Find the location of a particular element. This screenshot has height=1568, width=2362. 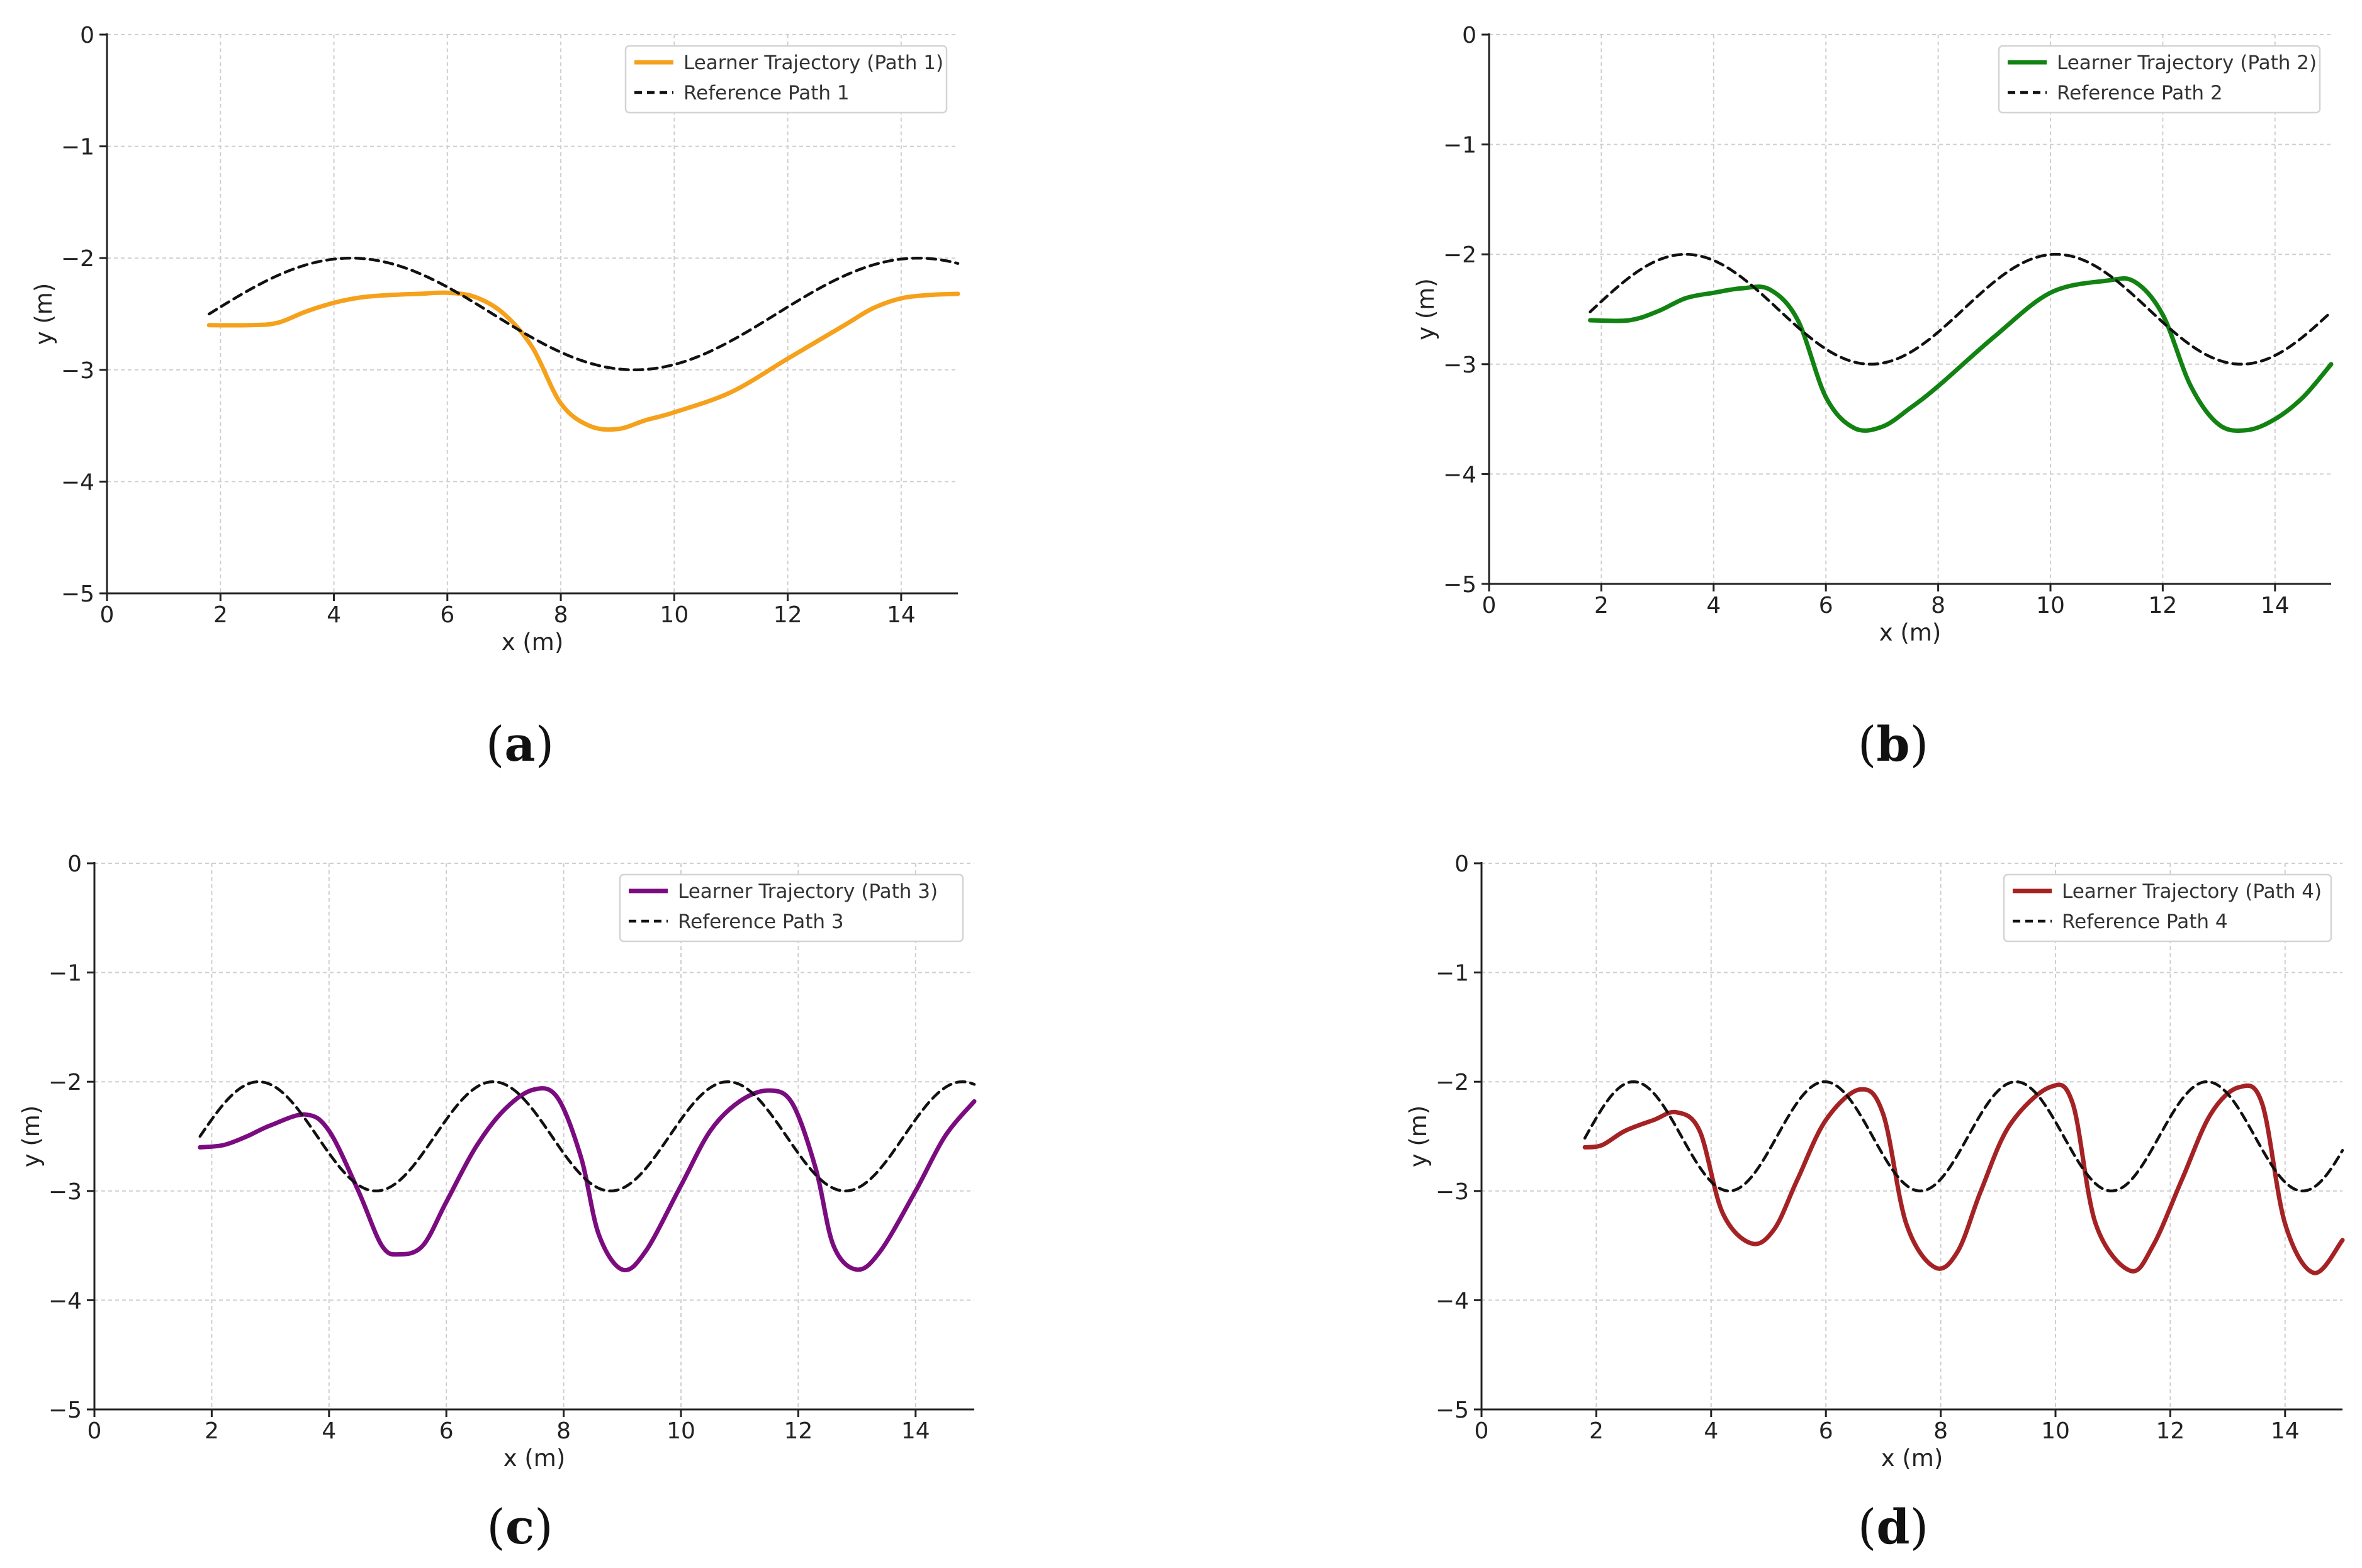

panel-caption-c: (c) is located at coordinates (519, 1527).